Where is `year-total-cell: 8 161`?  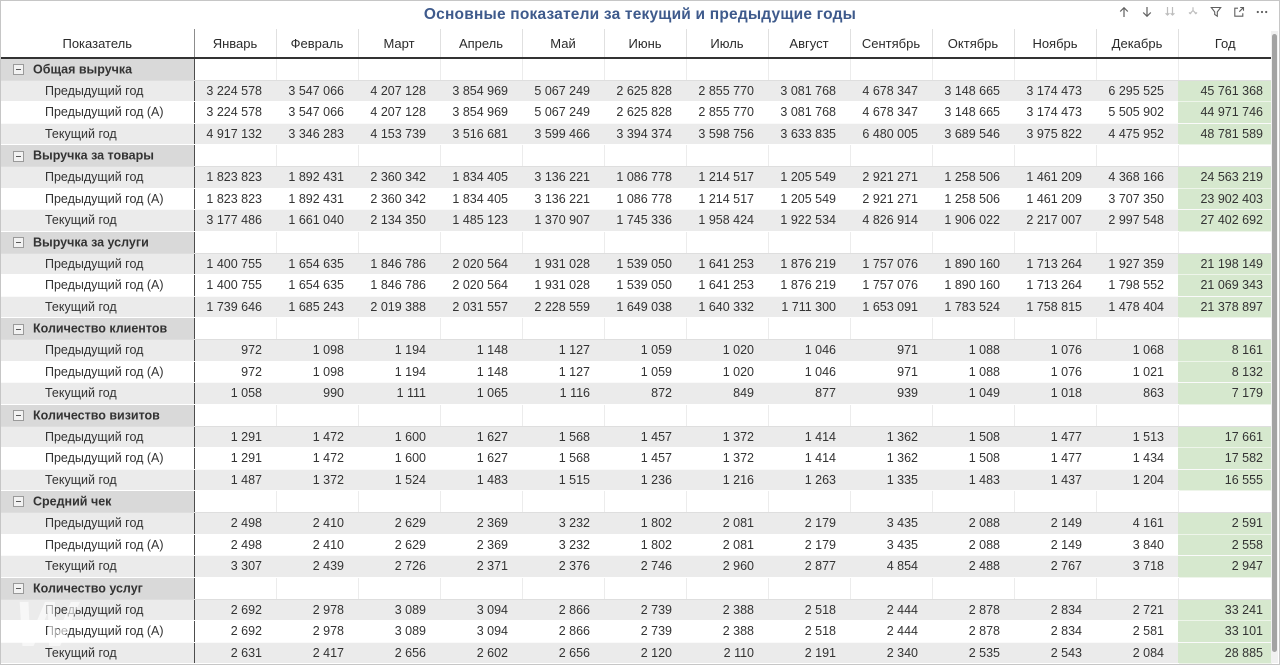 year-total-cell: 8 161 is located at coordinates (1225, 350).